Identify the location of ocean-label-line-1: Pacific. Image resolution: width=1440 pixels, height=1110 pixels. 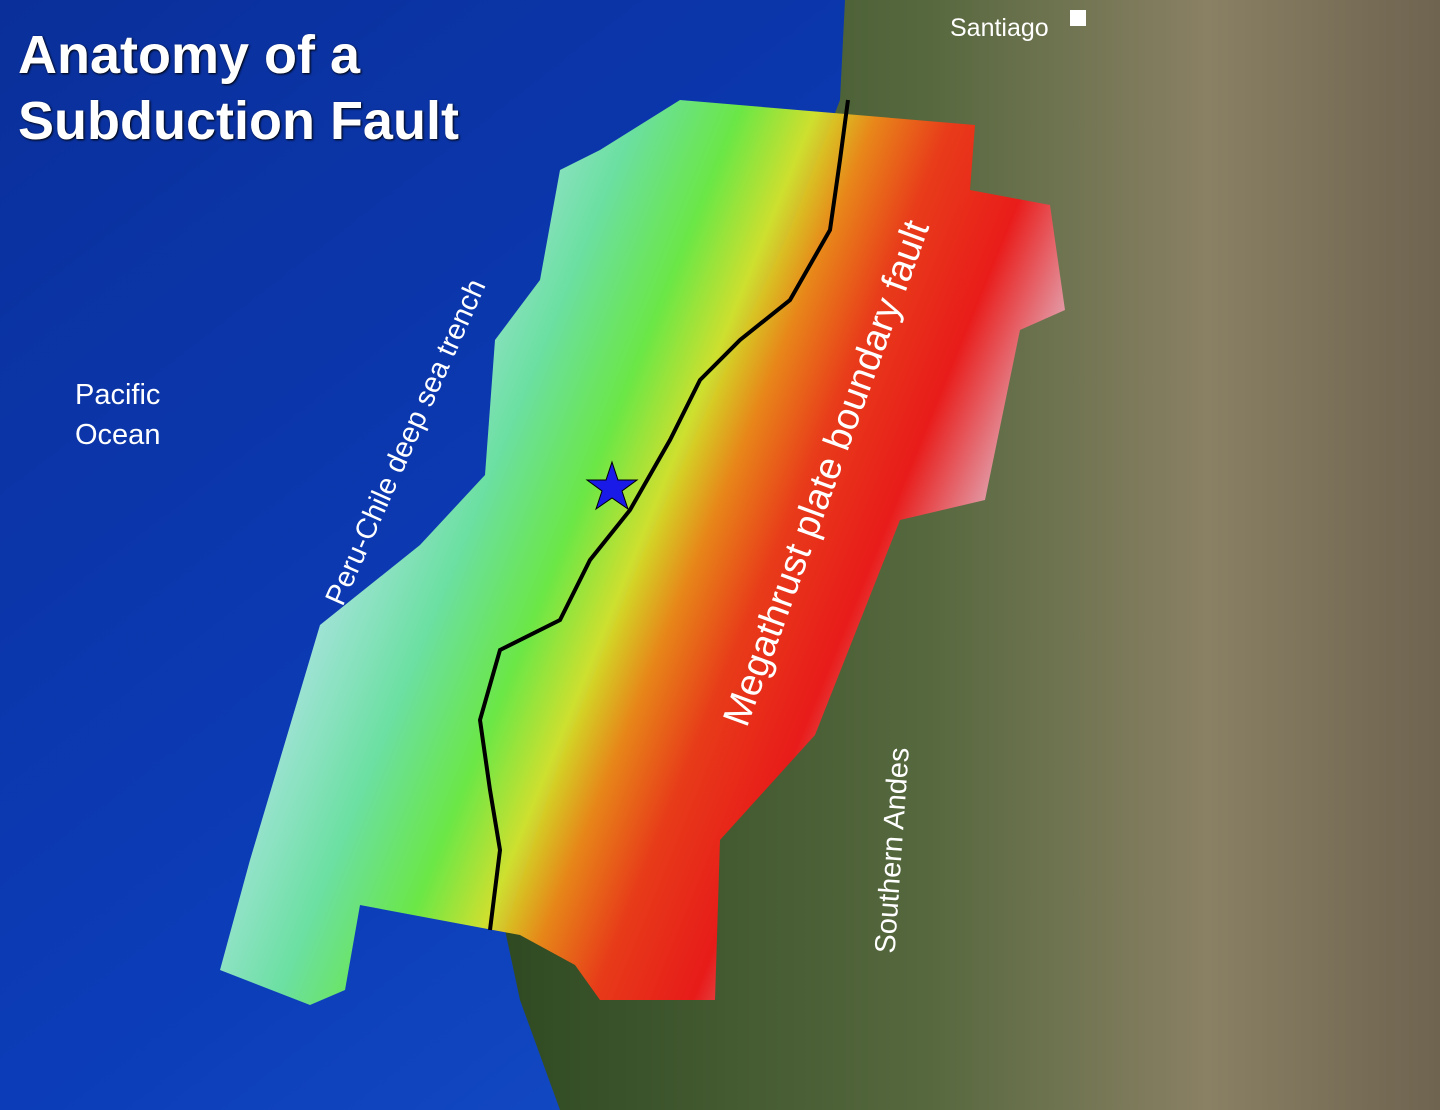
(118, 395).